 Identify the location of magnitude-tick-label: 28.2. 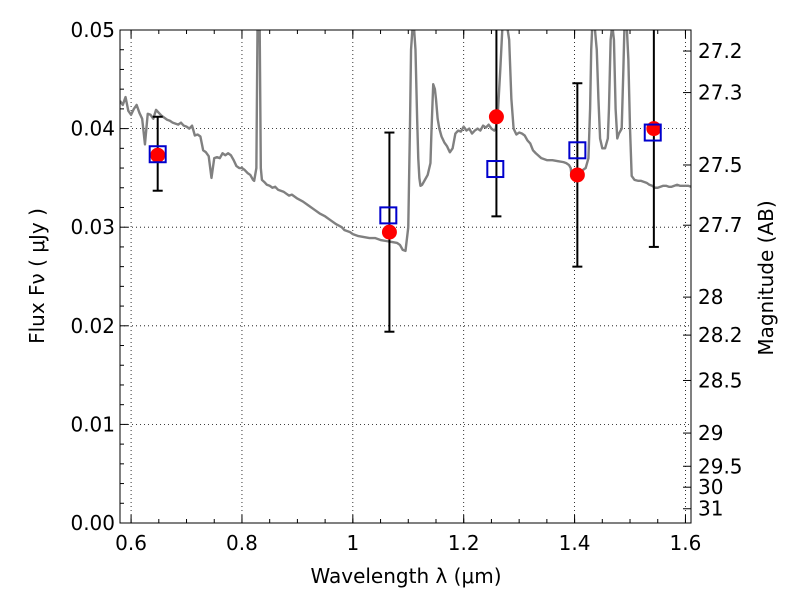
(720, 335).